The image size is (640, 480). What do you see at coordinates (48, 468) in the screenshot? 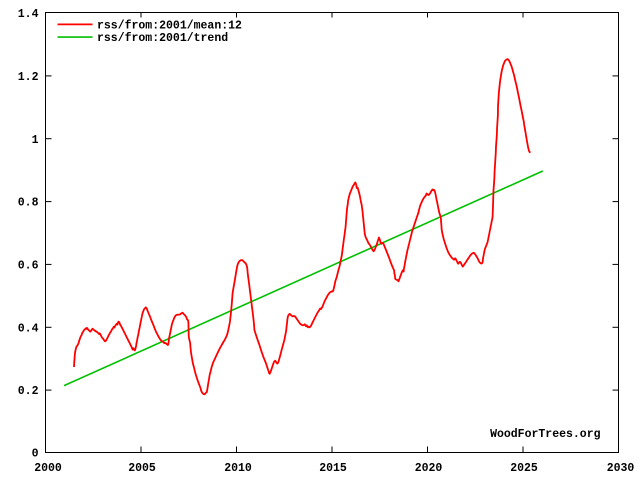
I see `svg-text: 2000` at bounding box center [48, 468].